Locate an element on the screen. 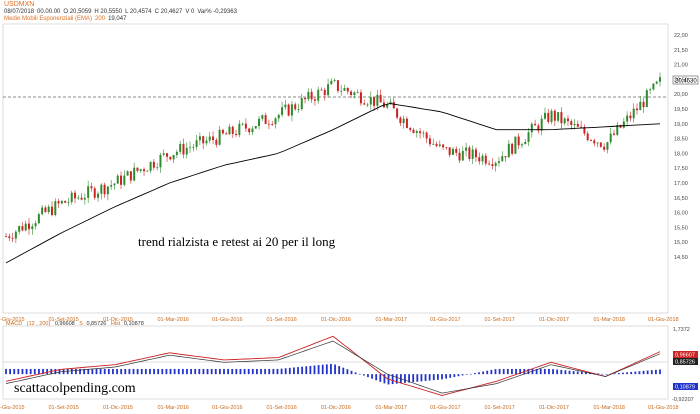 This screenshot has width=700, height=414. date-tick-12: 01-Giu-2018 is located at coordinates (663, 320).